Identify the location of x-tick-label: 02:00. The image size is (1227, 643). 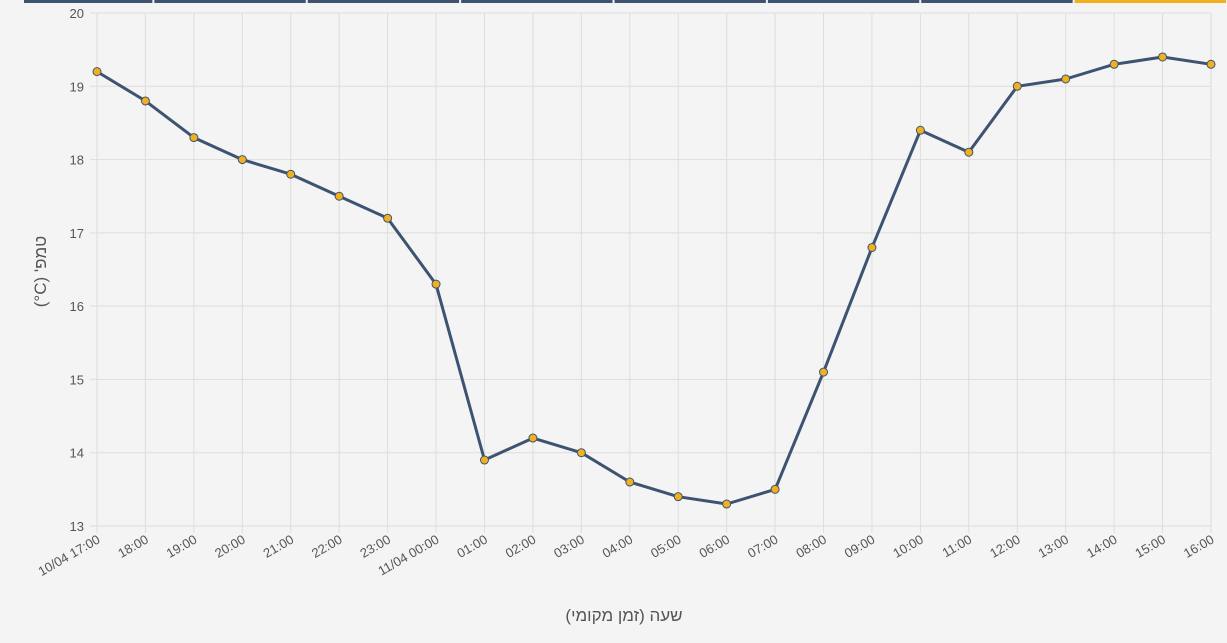
(521, 546).